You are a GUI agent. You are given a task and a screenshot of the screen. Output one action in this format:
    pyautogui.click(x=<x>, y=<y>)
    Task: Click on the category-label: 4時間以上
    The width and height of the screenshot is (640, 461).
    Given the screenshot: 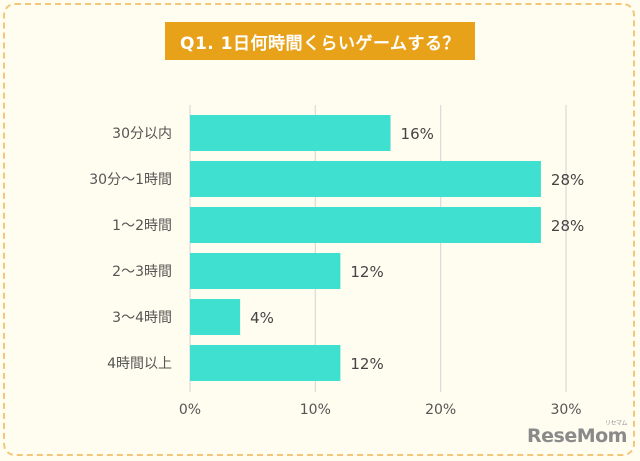 What is the action you would take?
    pyautogui.click(x=139, y=364)
    